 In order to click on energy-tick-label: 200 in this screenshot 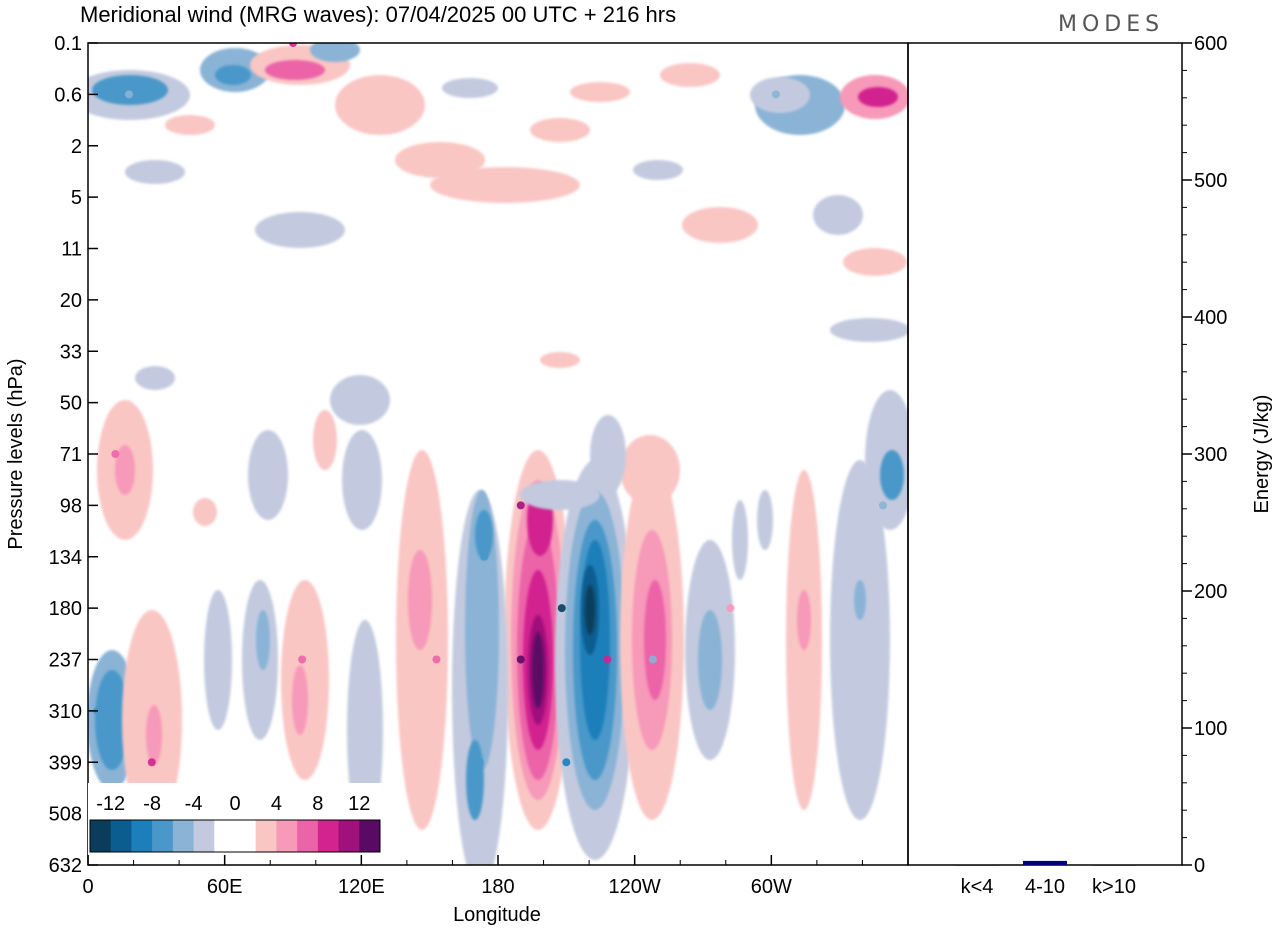, I will do `click(1210, 592)`.